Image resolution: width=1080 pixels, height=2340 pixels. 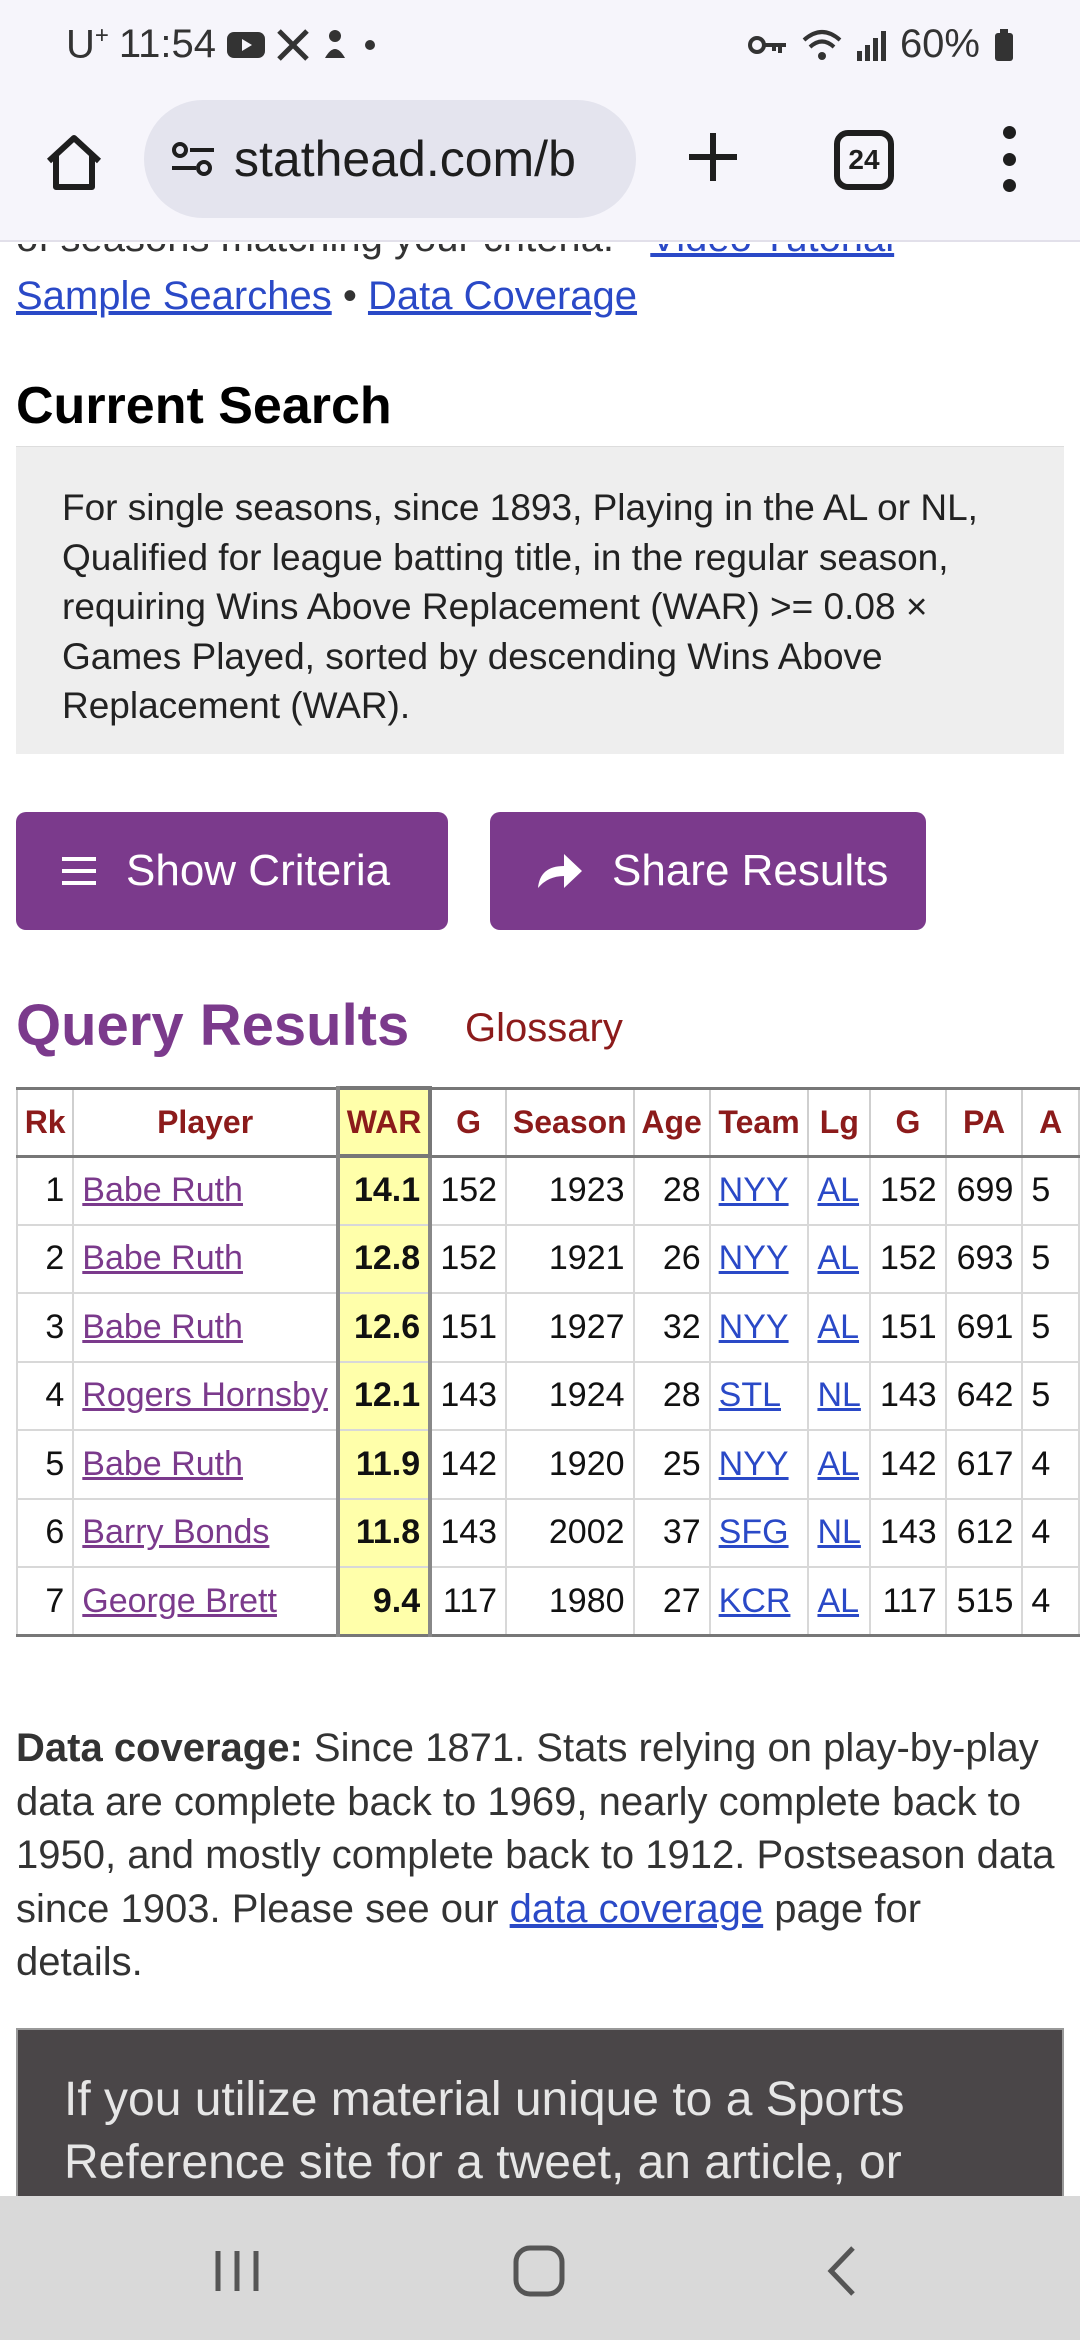 I want to click on site-settings-icon, so click(x=193, y=159).